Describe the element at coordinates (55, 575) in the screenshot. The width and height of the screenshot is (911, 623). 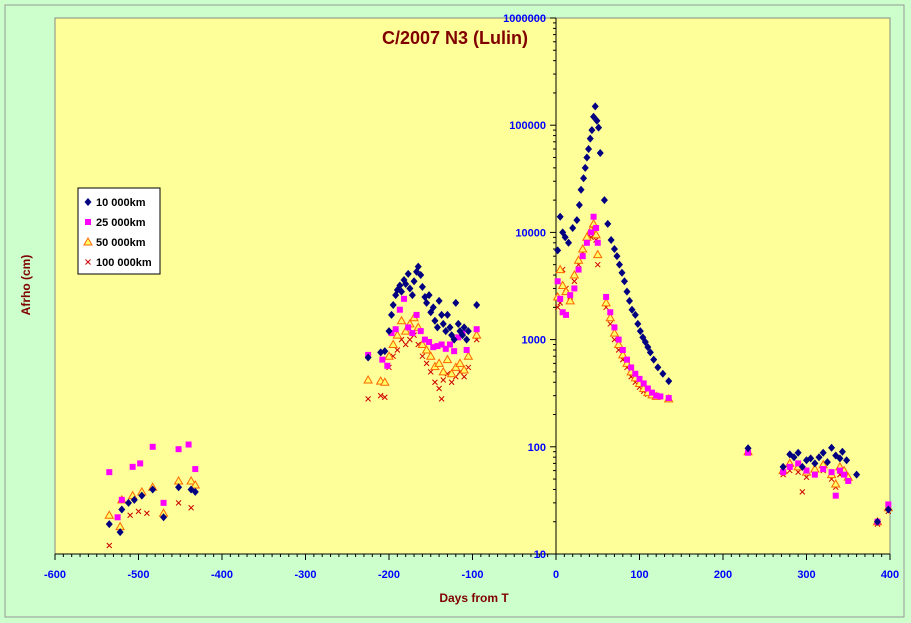
I see `x-tick-label: -600` at that location.